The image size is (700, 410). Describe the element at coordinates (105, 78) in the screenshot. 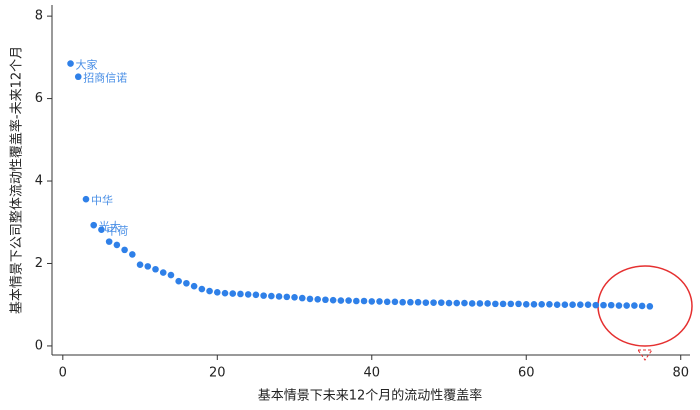

I see `point-label: 招商信诺` at that location.